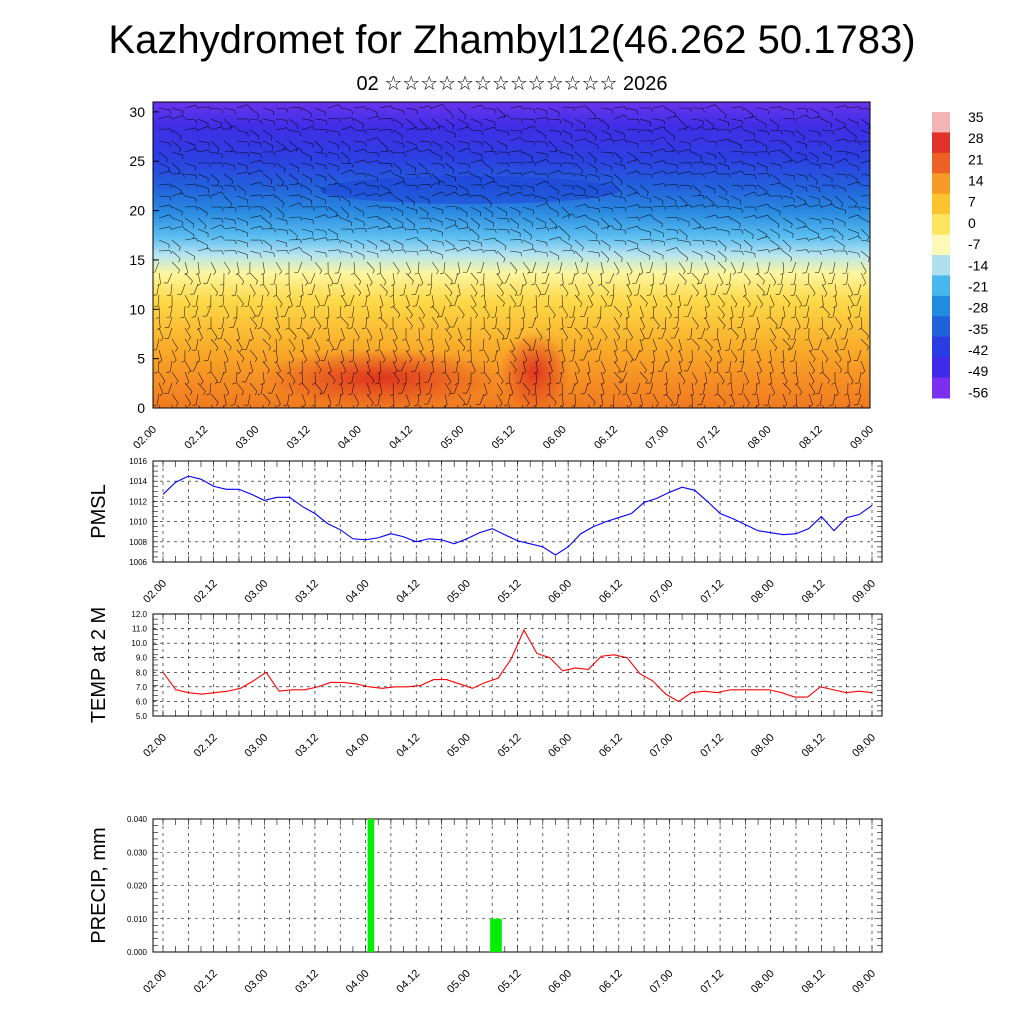  What do you see at coordinates (99, 885) in the screenshot?
I see `precip-y-axis-label: PRECIP, mm` at bounding box center [99, 885].